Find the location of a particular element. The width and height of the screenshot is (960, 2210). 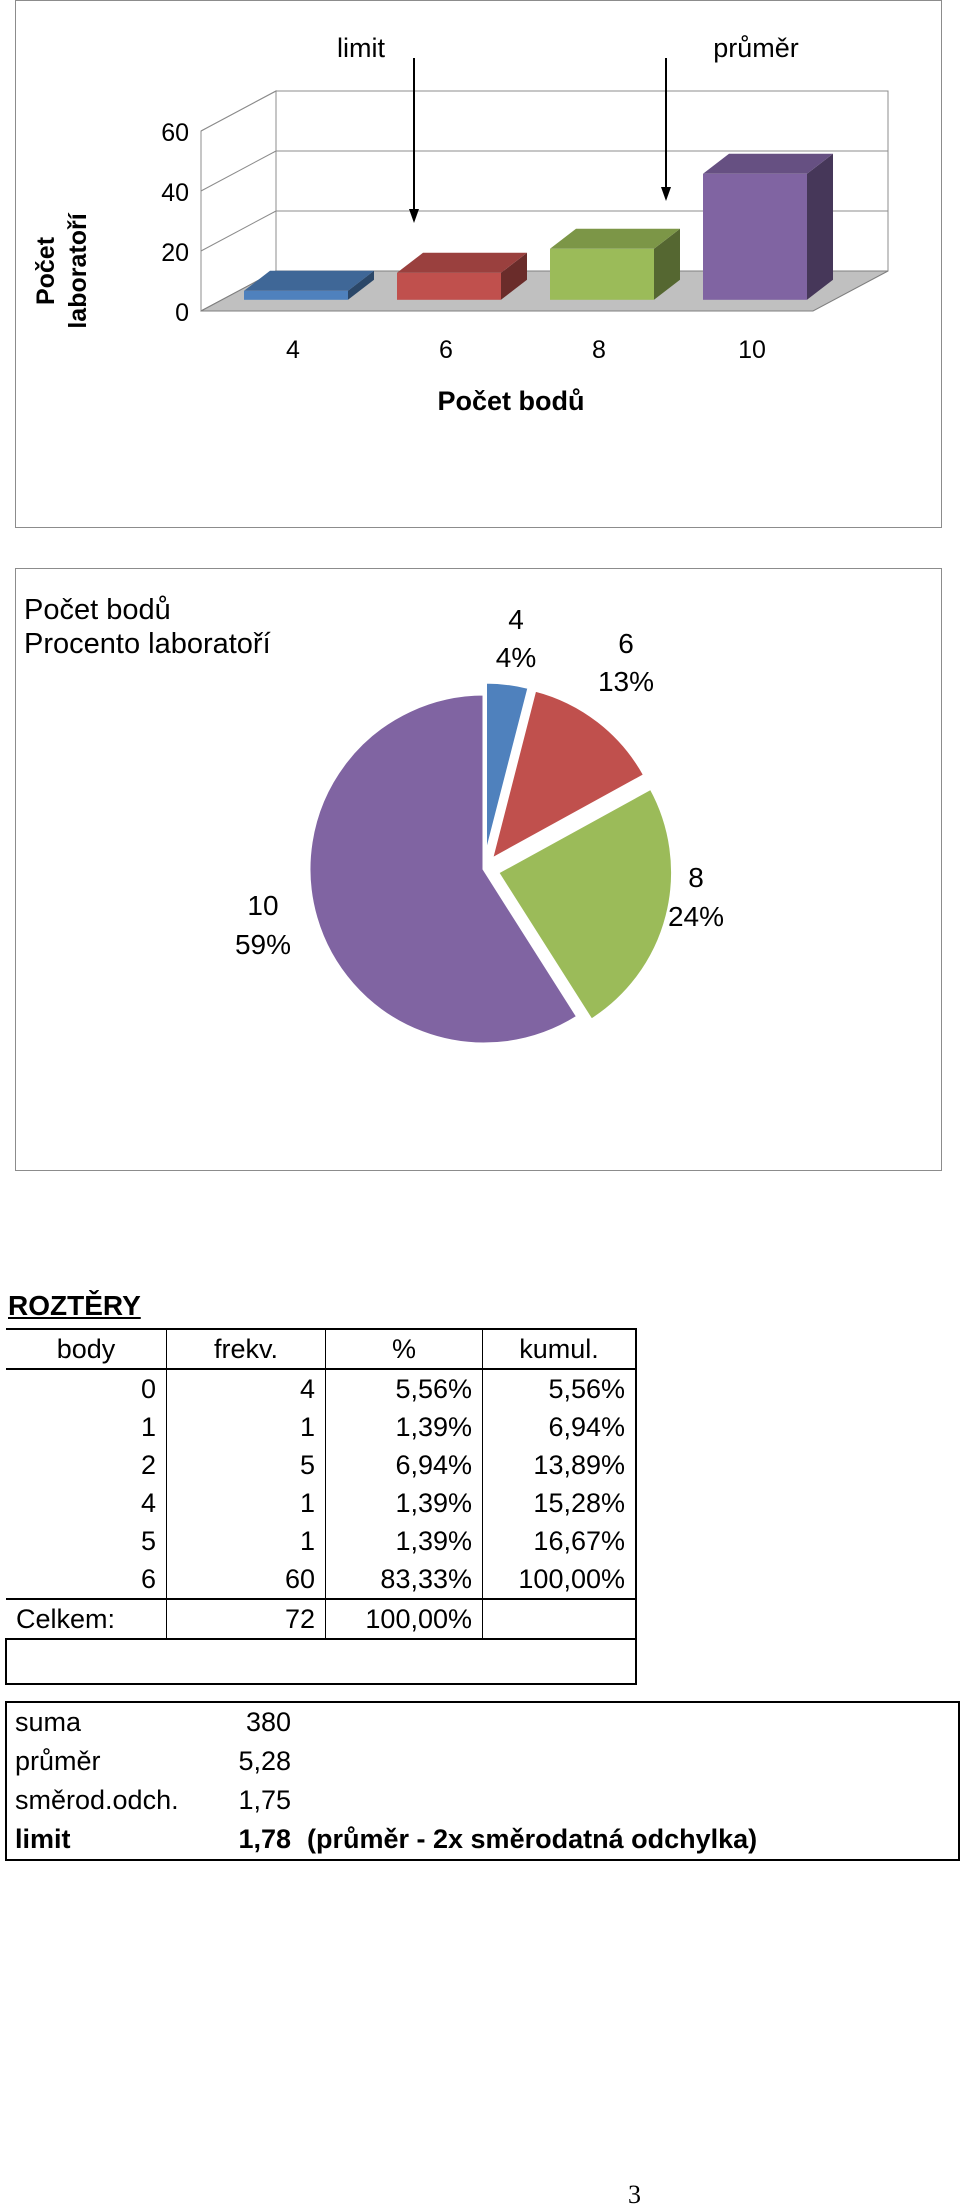

annotation-arrowhead is located at coordinates (666, 194).